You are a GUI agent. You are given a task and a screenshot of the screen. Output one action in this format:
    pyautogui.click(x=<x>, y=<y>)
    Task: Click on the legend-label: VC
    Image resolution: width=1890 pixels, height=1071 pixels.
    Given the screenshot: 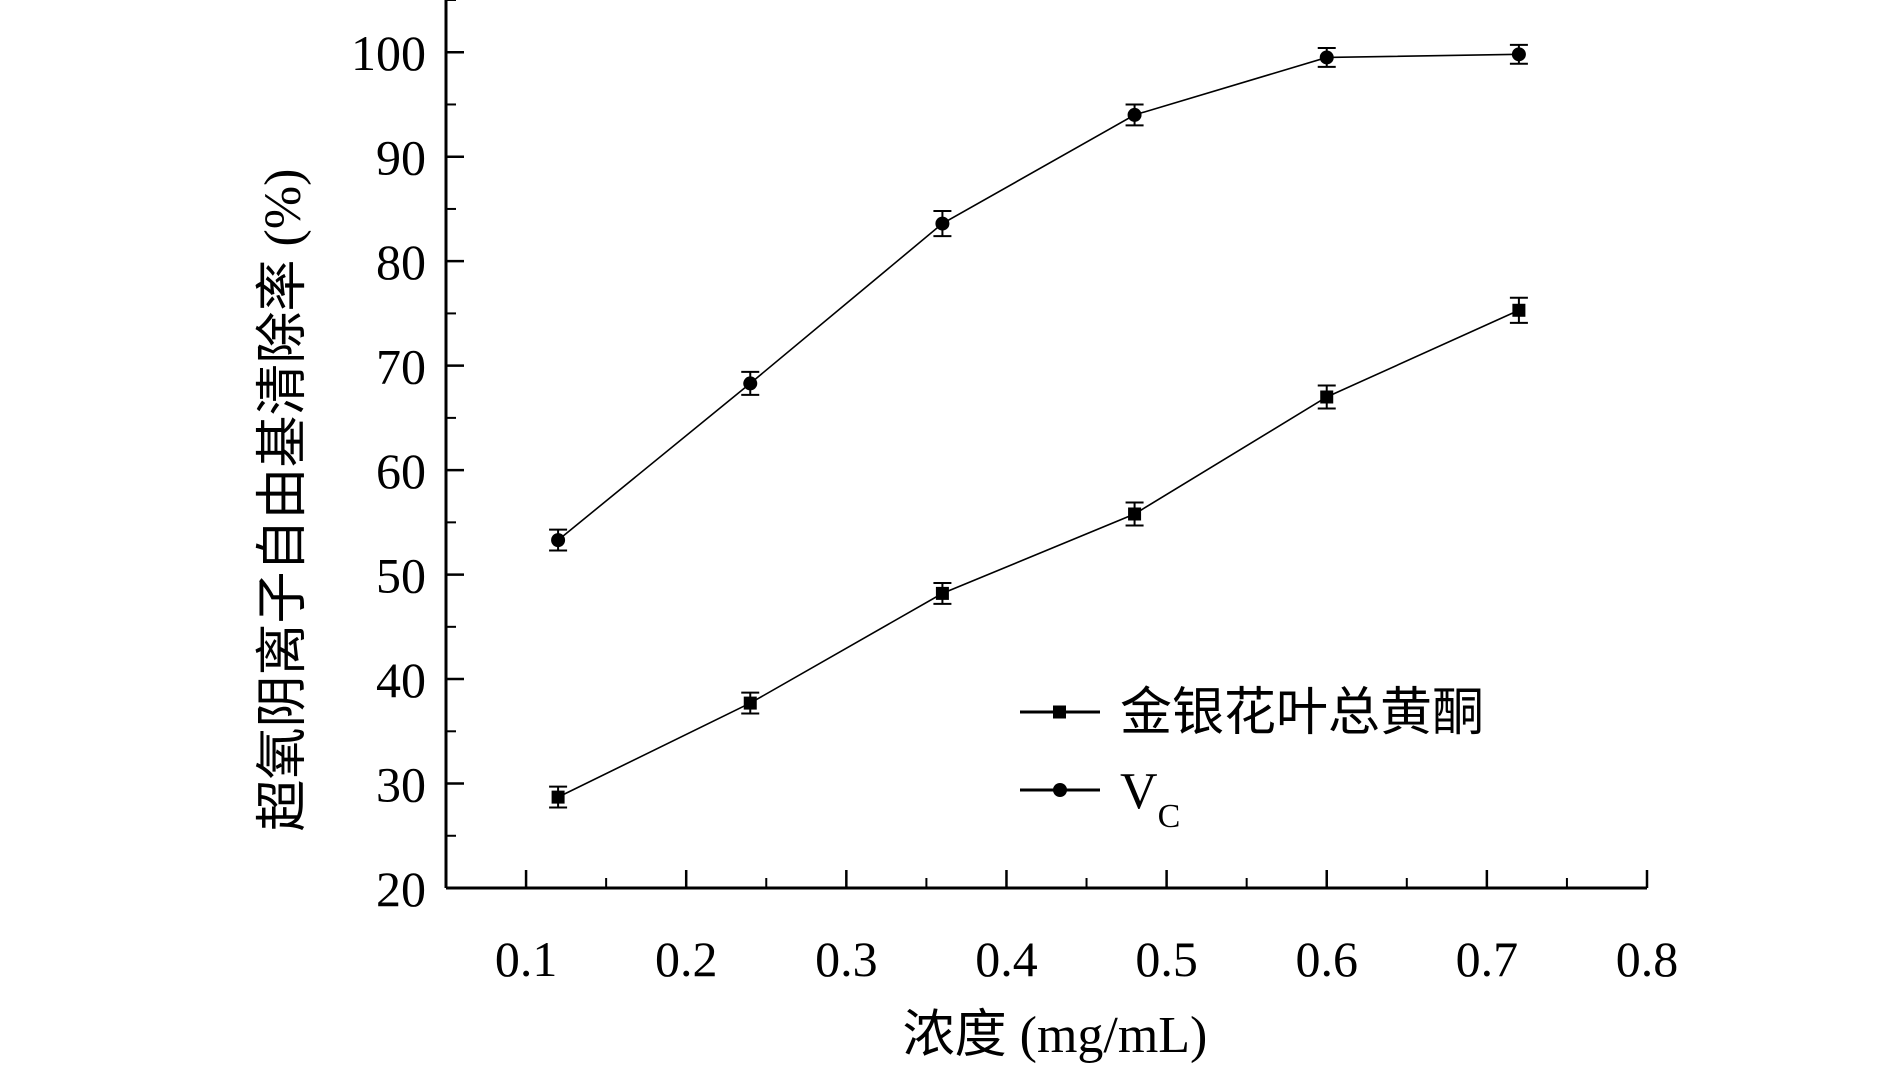 What is the action you would take?
    pyautogui.click(x=1150, y=799)
    